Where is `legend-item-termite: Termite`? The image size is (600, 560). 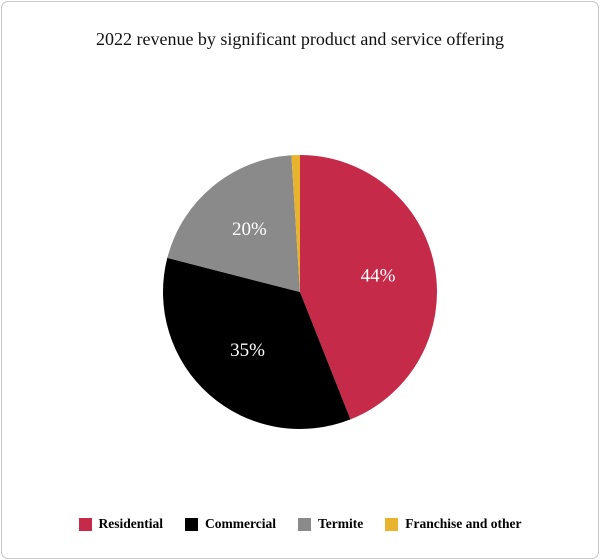
legend-item-termite: Termite is located at coordinates (330, 524).